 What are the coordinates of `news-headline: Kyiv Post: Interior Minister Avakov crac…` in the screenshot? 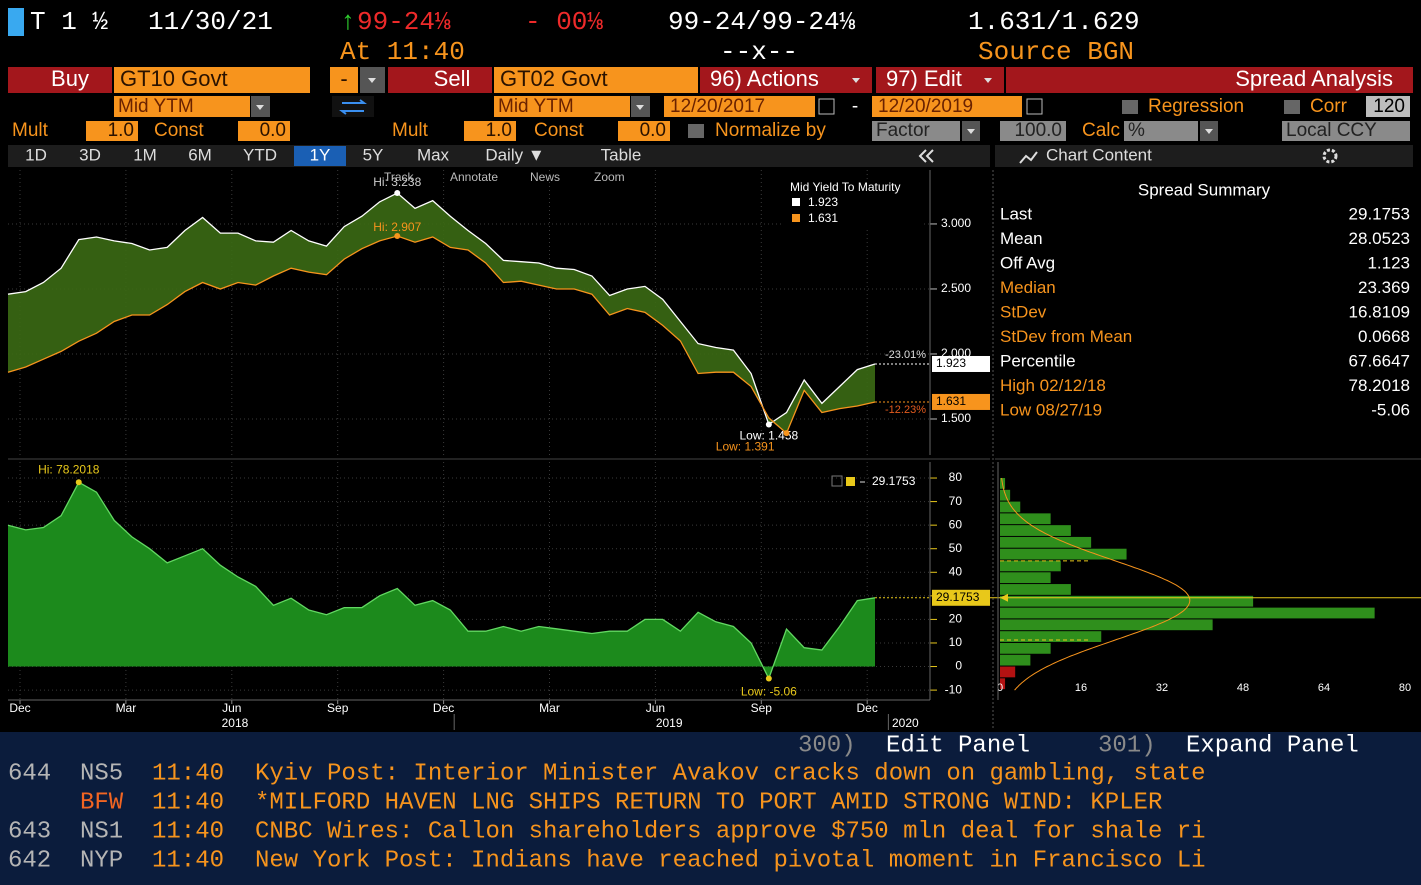 It's located at (730, 773).